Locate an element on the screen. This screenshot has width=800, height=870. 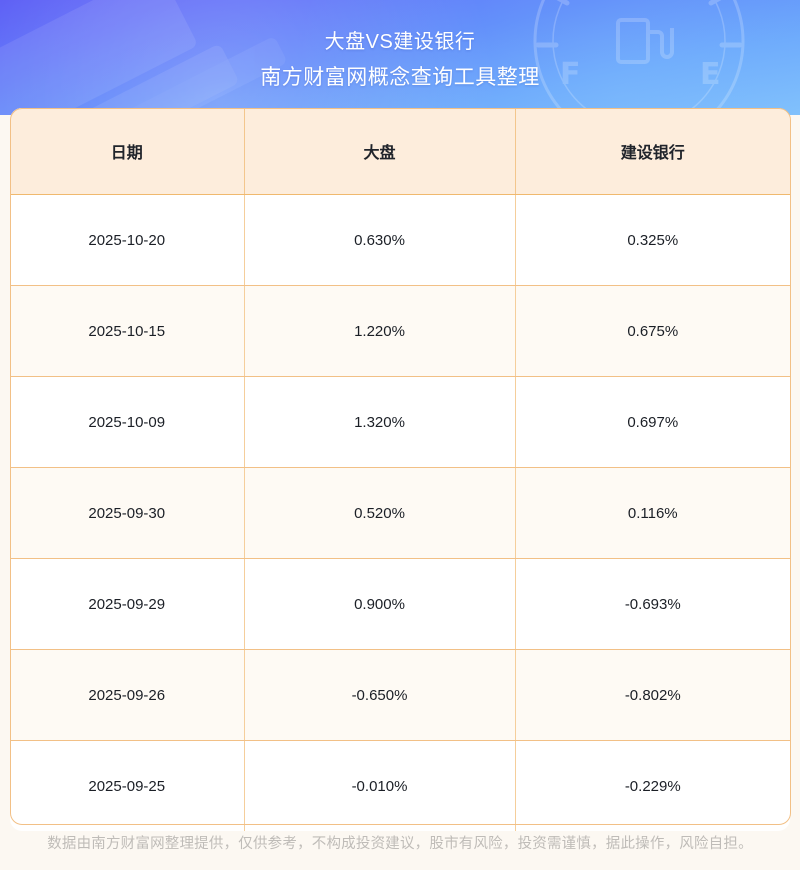
fuel-gauge-illustration-icon: F E is located at coordinates (639, 57).